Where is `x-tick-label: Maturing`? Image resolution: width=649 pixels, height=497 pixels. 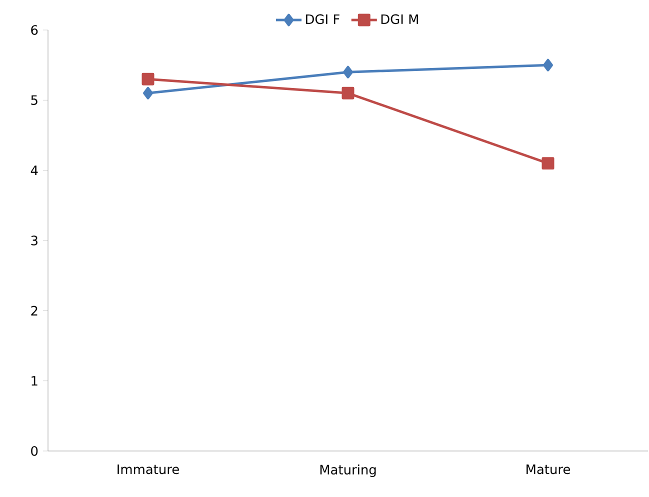
x-tick-label: Maturing is located at coordinates (348, 471).